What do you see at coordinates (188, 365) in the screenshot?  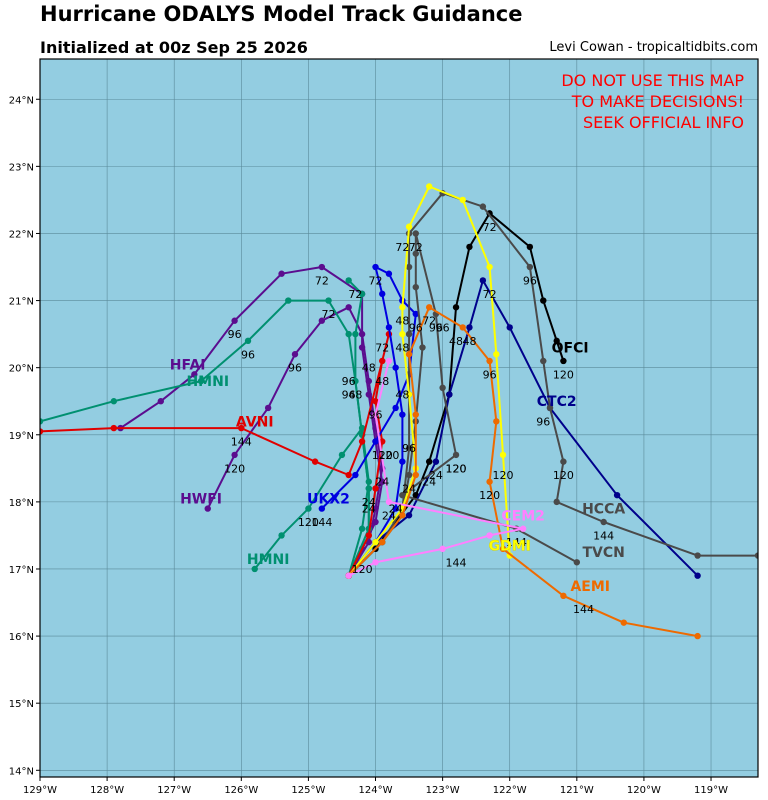 I see `model-label-hfai: HFAI` at bounding box center [188, 365].